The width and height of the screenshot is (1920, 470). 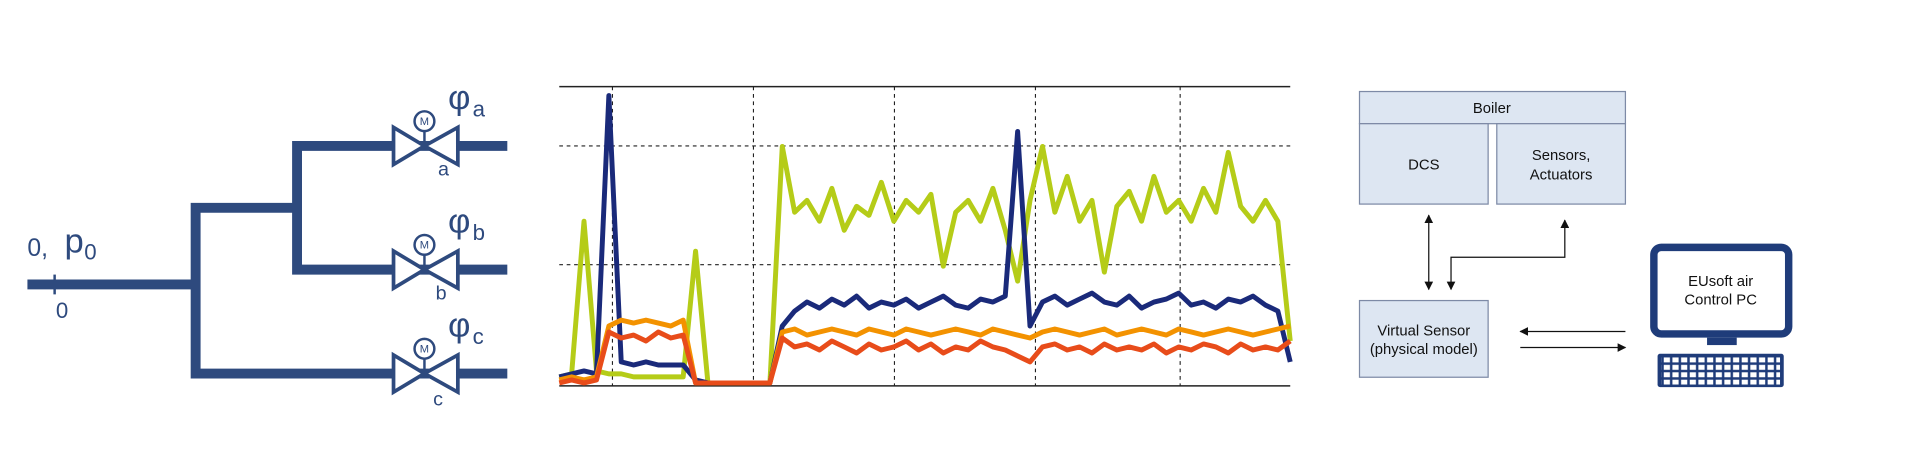 What do you see at coordinates (37, 248) in the screenshot?
I see `inlet-label: 0,` at bounding box center [37, 248].